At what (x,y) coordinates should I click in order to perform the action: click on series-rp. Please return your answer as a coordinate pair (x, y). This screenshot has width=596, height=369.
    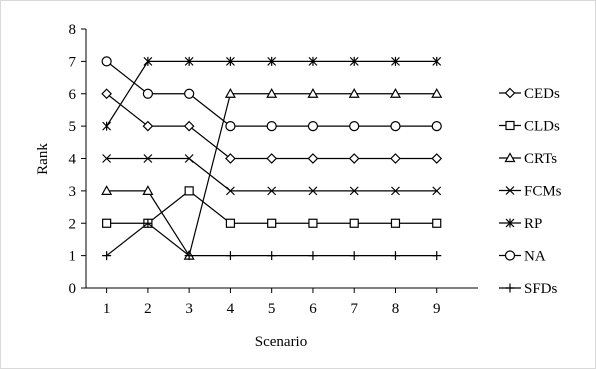
    Looking at the image, I should click on (272, 93).